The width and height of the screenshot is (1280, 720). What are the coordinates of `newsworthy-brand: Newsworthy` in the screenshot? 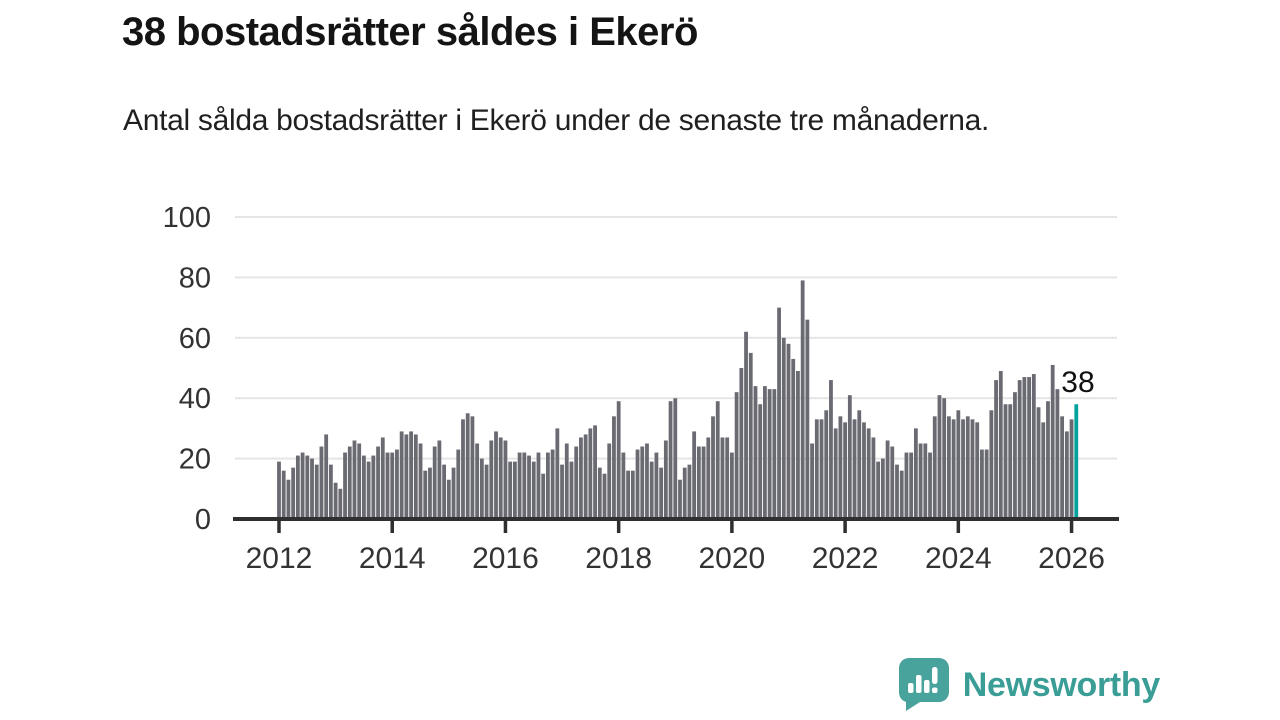 It's located at (1029, 685).